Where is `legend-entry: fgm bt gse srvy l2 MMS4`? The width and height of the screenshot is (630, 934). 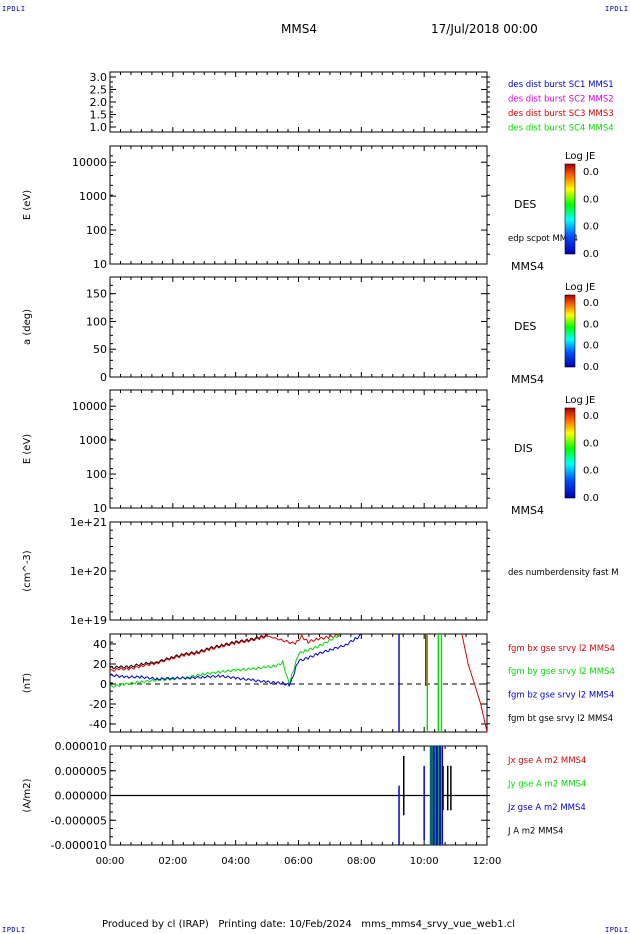 legend-entry: fgm bt gse srvy l2 MMS4 is located at coordinates (560, 719).